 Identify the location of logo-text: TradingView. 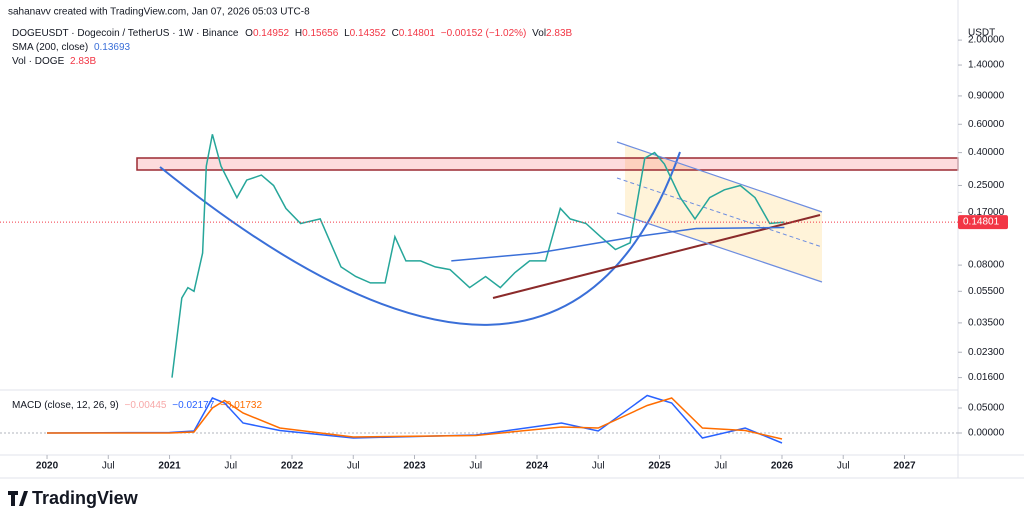
(85, 498).